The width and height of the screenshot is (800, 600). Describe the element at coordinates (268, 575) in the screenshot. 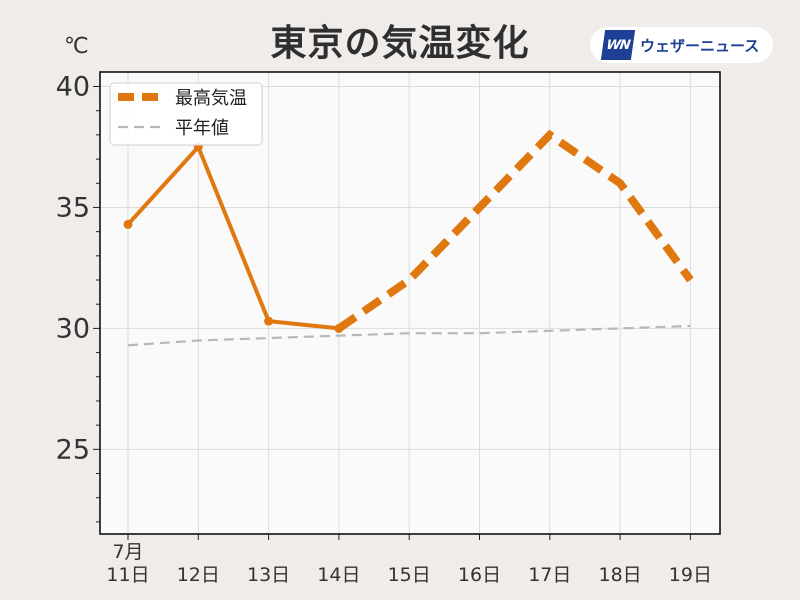

I see `x-tick-label: 13日` at that location.